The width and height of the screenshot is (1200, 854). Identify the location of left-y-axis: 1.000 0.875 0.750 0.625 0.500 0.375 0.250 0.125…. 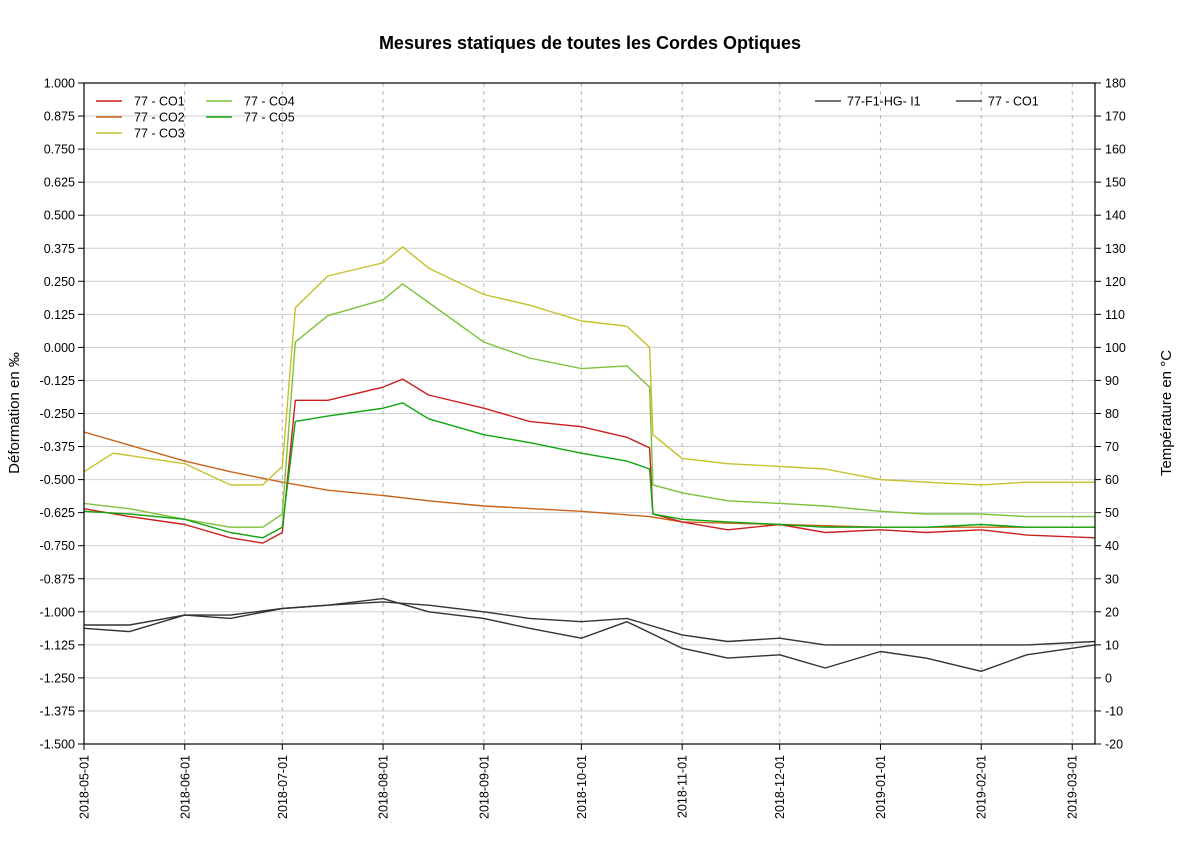
(62, 414).